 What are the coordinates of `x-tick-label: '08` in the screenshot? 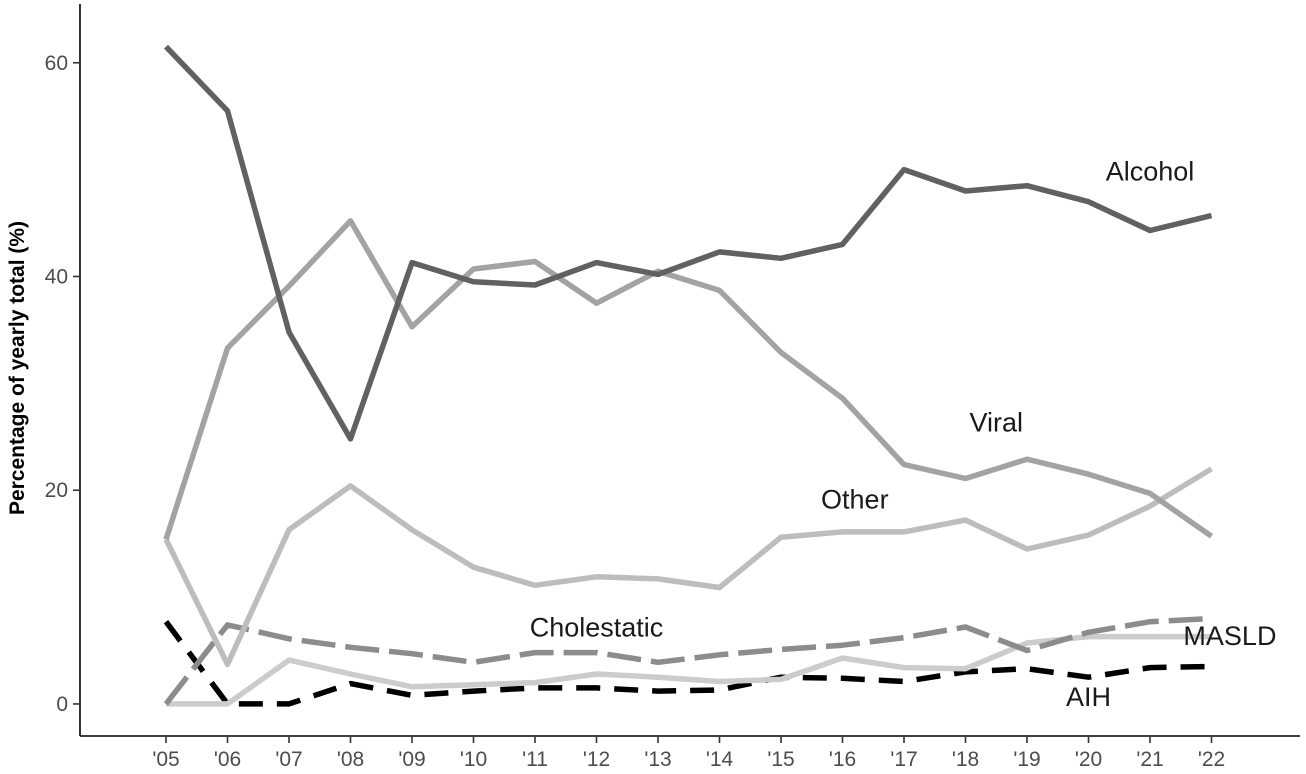 It's located at (350, 759).